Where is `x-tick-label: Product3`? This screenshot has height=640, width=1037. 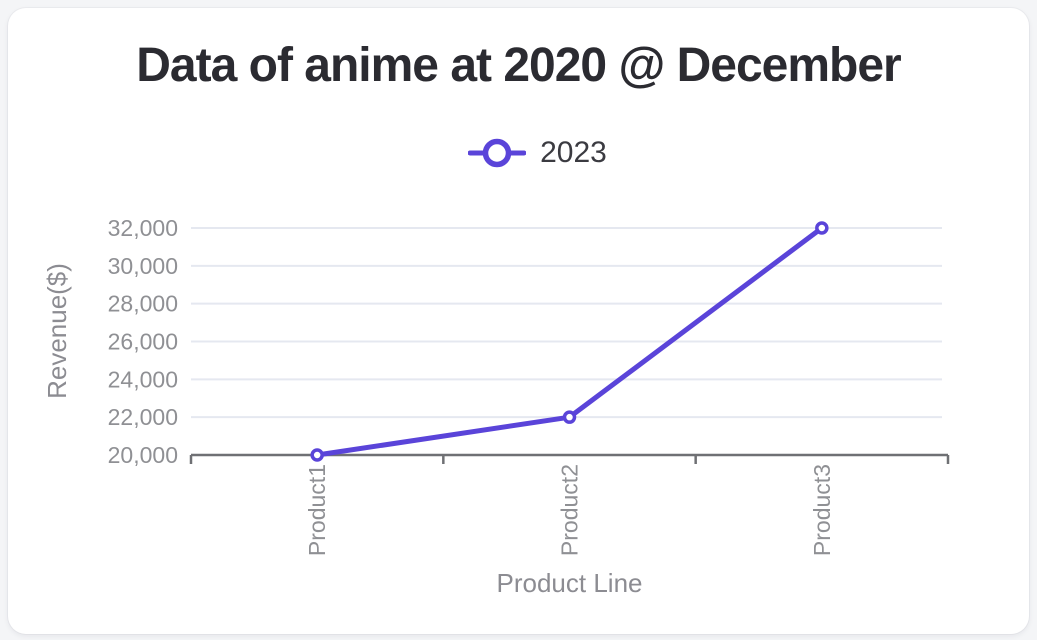
x-tick-label: Product3 is located at coordinates (822, 510).